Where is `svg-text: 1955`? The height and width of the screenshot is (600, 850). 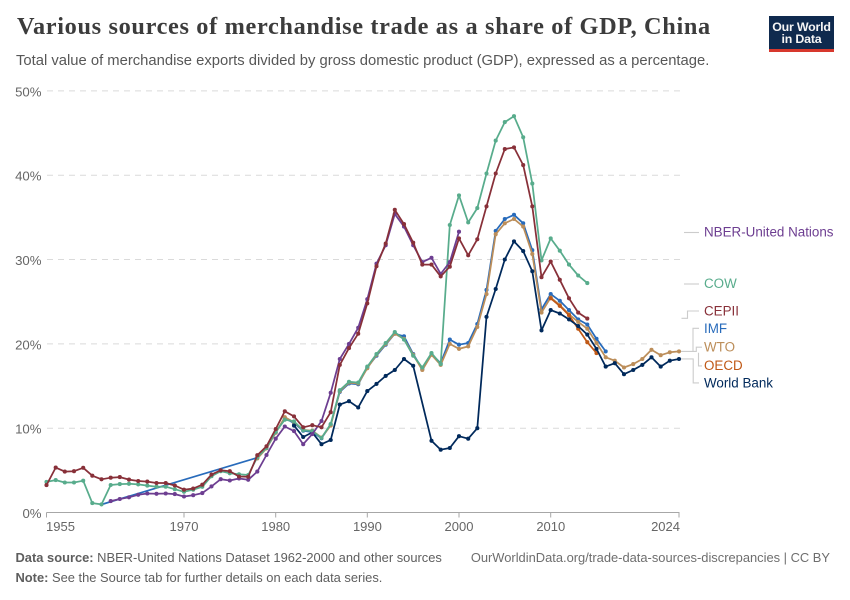
svg-text: 1955 is located at coordinates (60, 526).